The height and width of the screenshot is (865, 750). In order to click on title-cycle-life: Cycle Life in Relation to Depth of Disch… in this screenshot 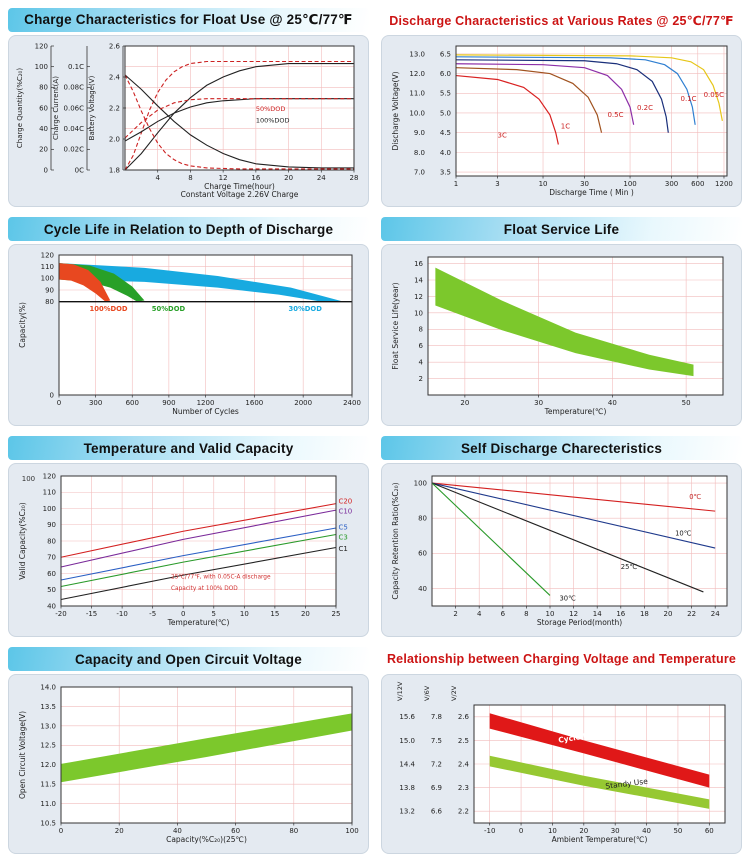, I will do `click(188, 229)`.